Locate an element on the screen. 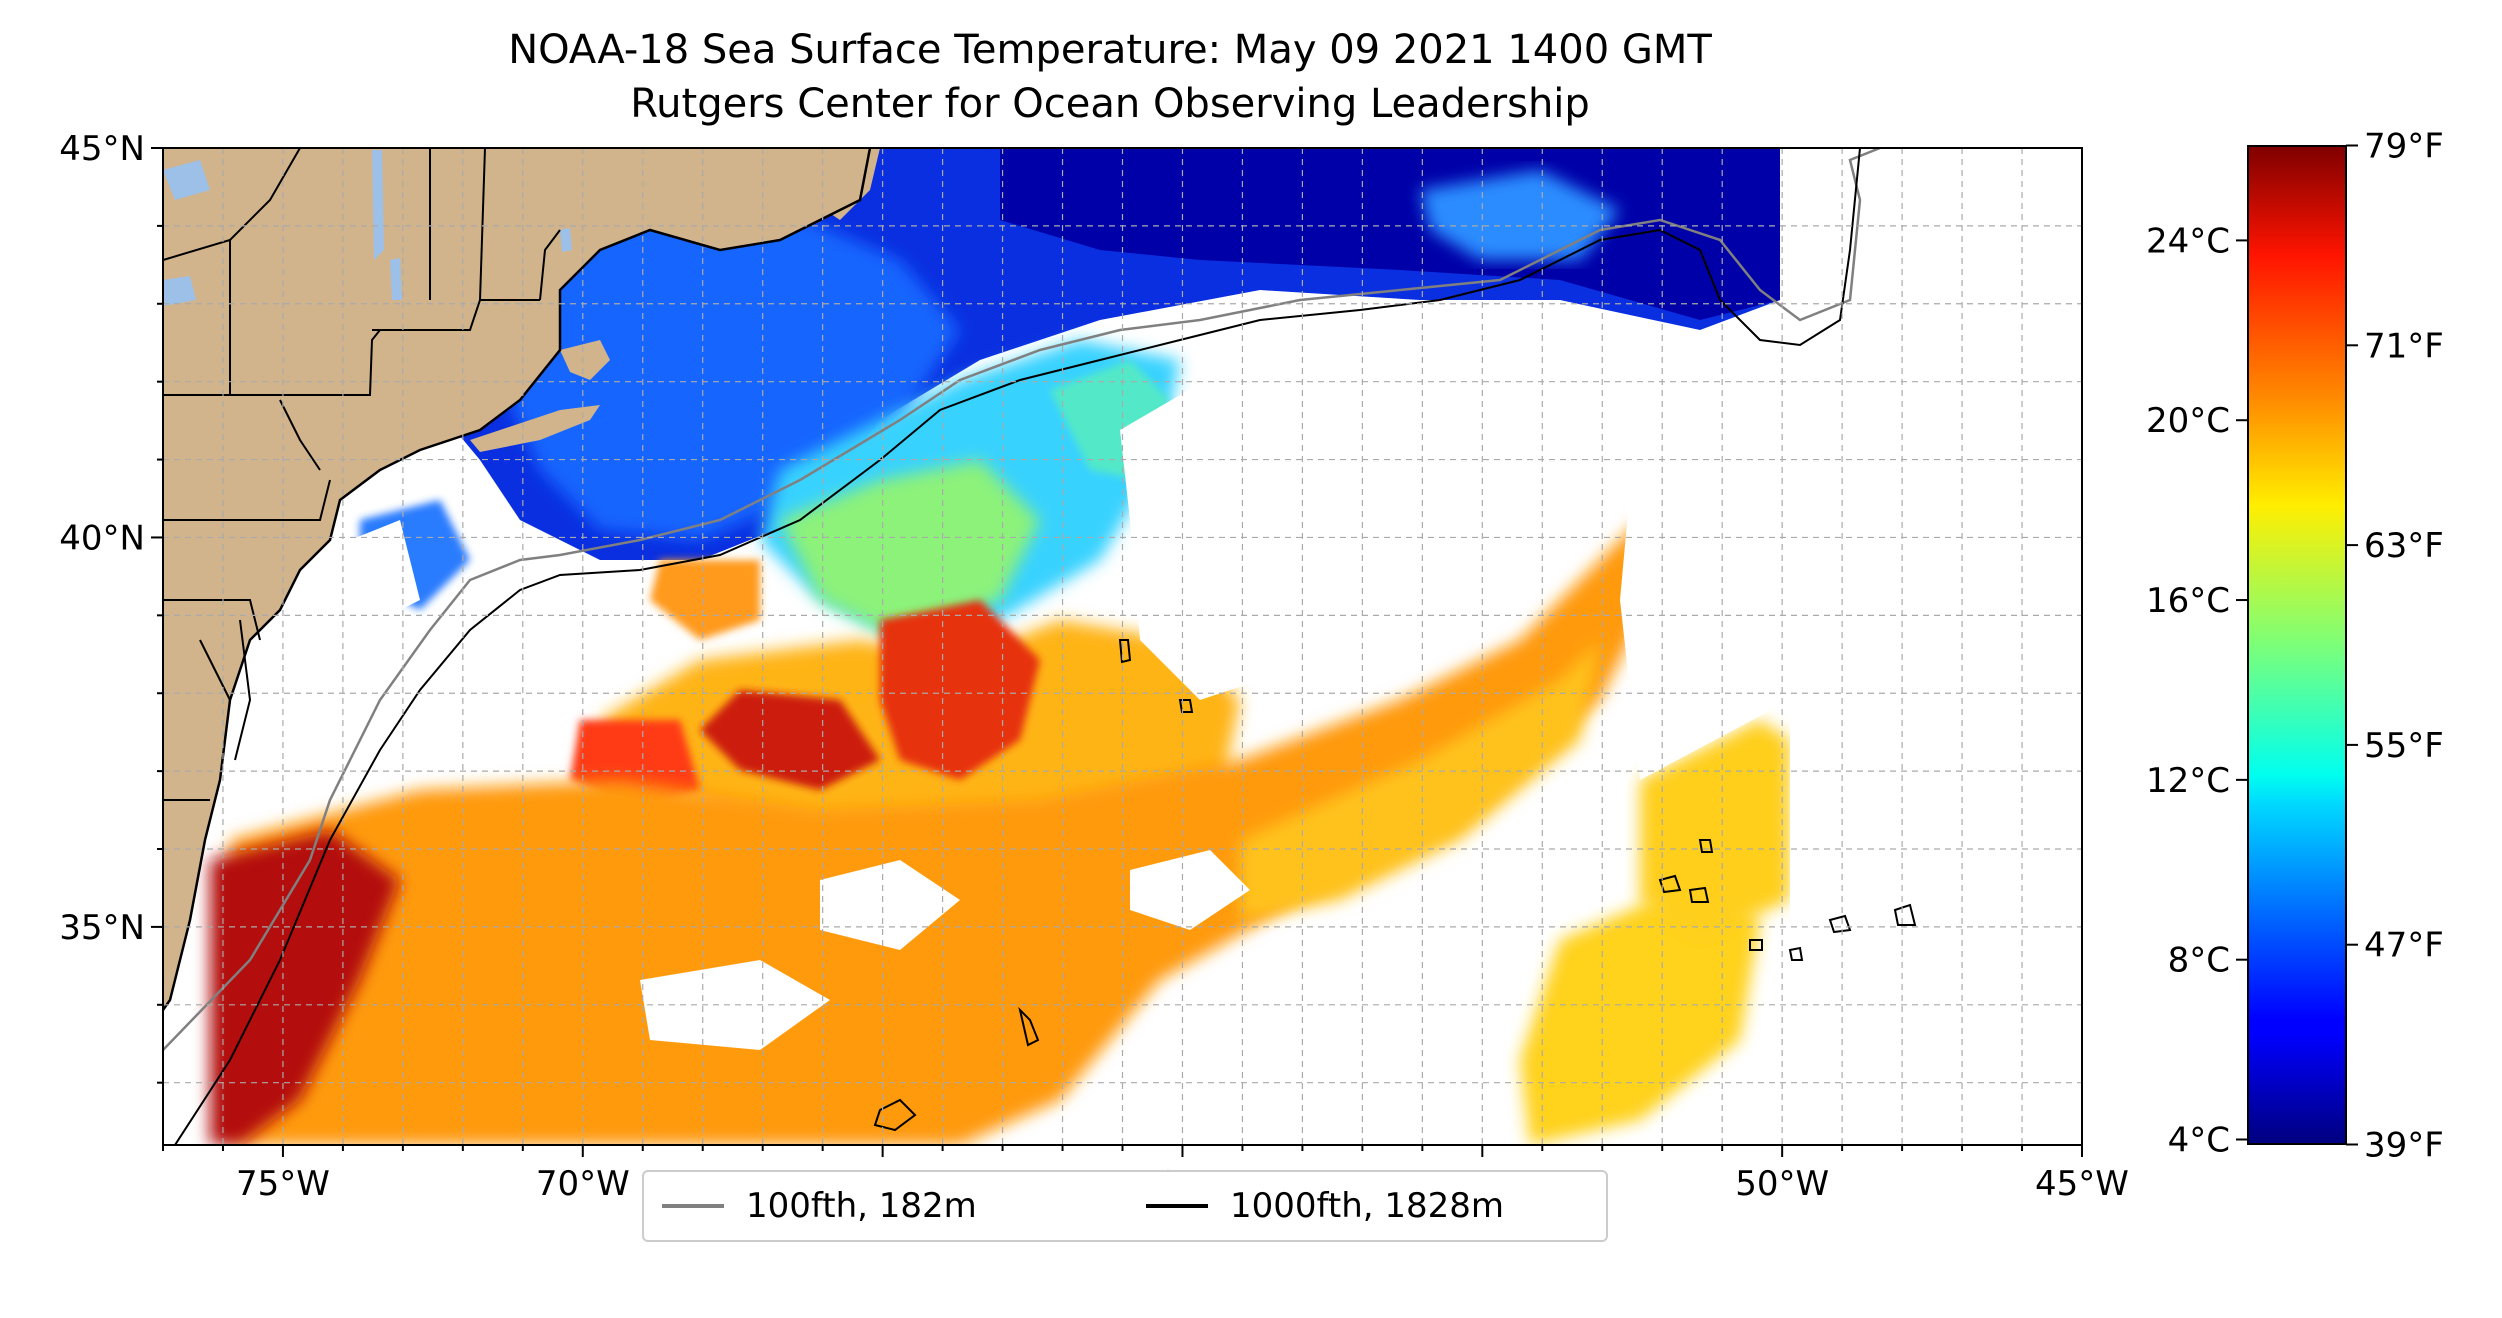  legend-entry-1000fth: 1000fth, 1828m is located at coordinates (1325, 1206).